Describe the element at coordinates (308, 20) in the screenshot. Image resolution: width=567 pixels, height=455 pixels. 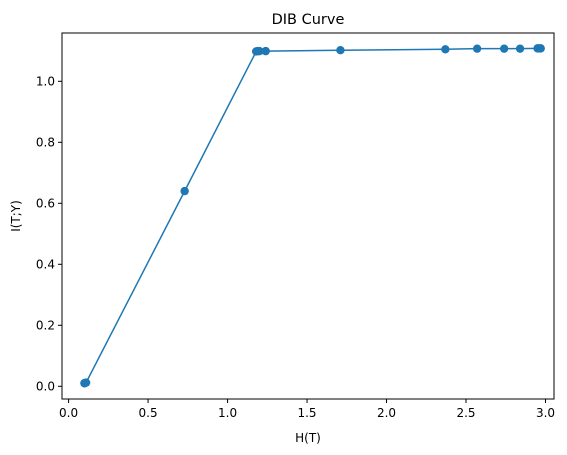
I see `chart-title: DIB Curve` at that location.